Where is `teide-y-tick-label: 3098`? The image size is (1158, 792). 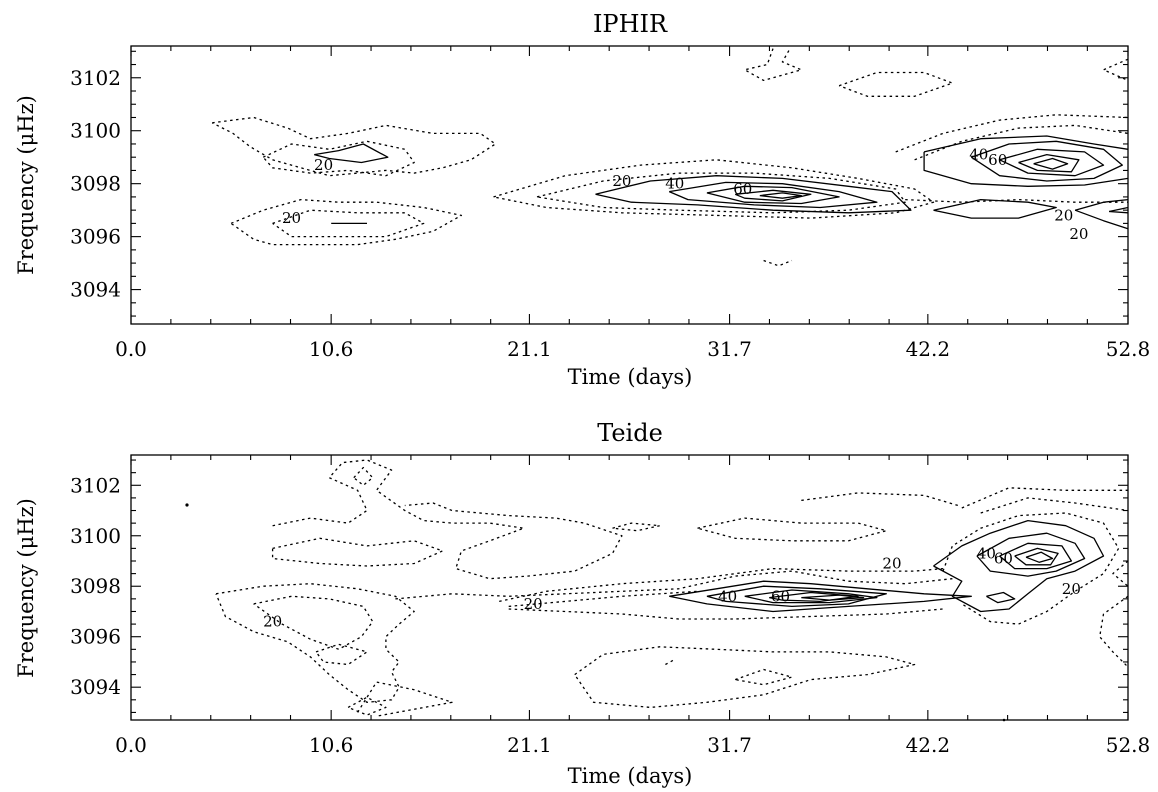
teide-y-tick-label: 3098 is located at coordinates (95, 586).